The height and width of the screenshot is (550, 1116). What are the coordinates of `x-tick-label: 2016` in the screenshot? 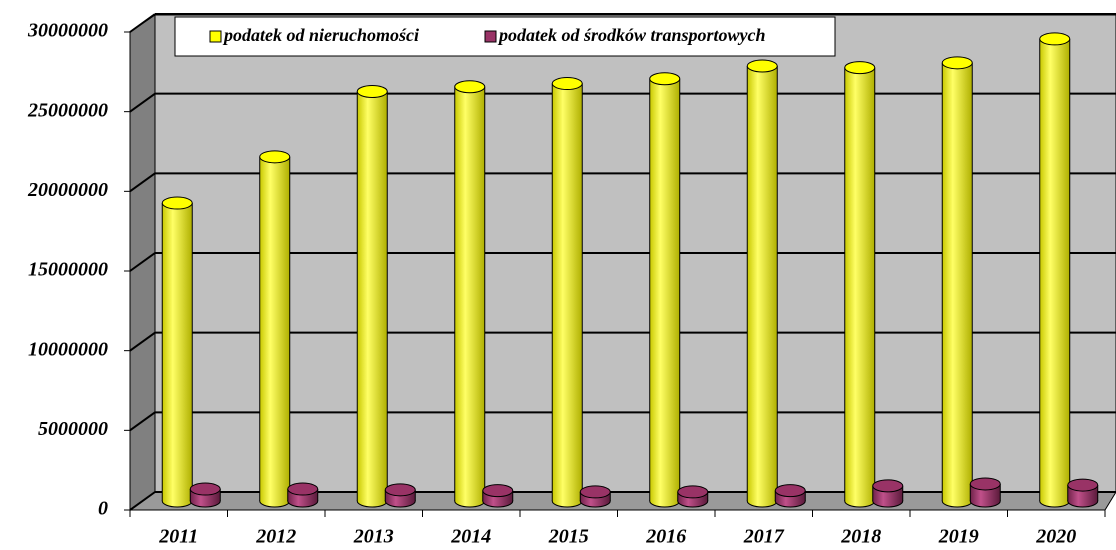 It's located at (665, 537).